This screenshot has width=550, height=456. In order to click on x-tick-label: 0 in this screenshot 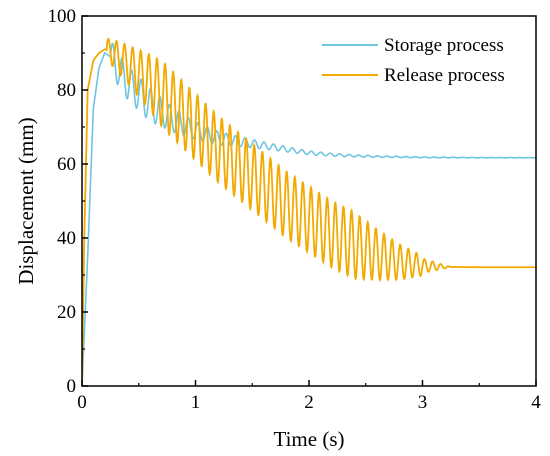, I will do `click(82, 402)`.